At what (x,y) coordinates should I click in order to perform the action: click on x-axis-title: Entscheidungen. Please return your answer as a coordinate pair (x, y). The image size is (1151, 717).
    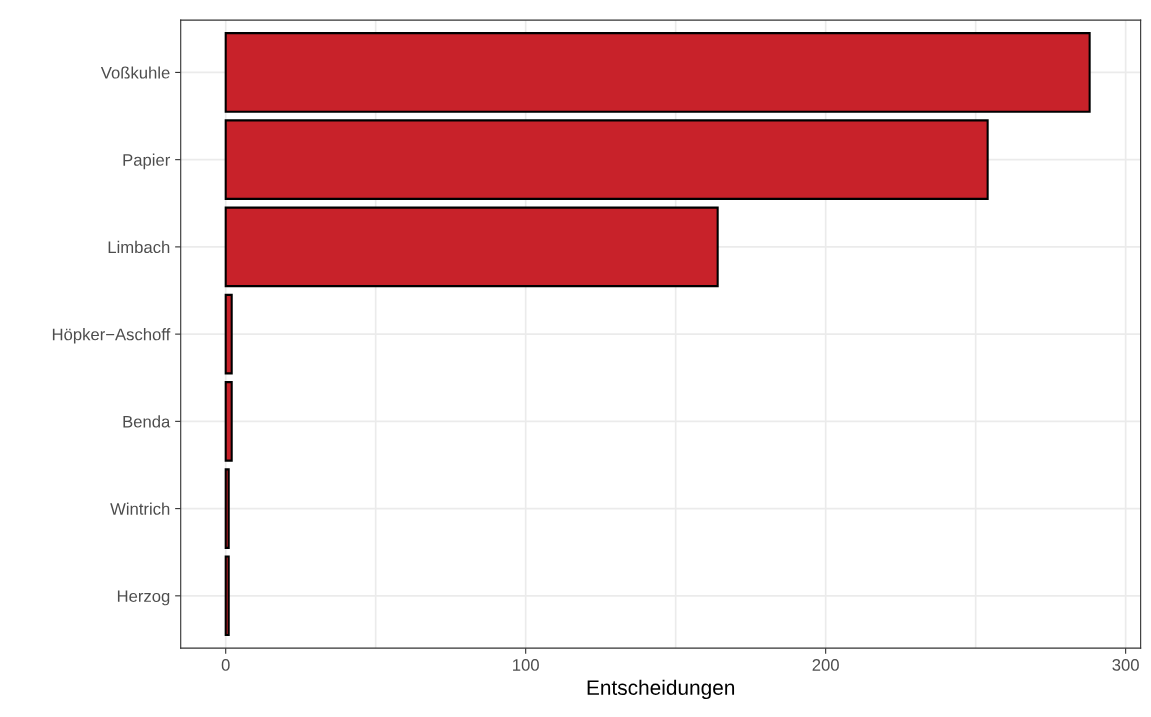
    Looking at the image, I should click on (661, 689).